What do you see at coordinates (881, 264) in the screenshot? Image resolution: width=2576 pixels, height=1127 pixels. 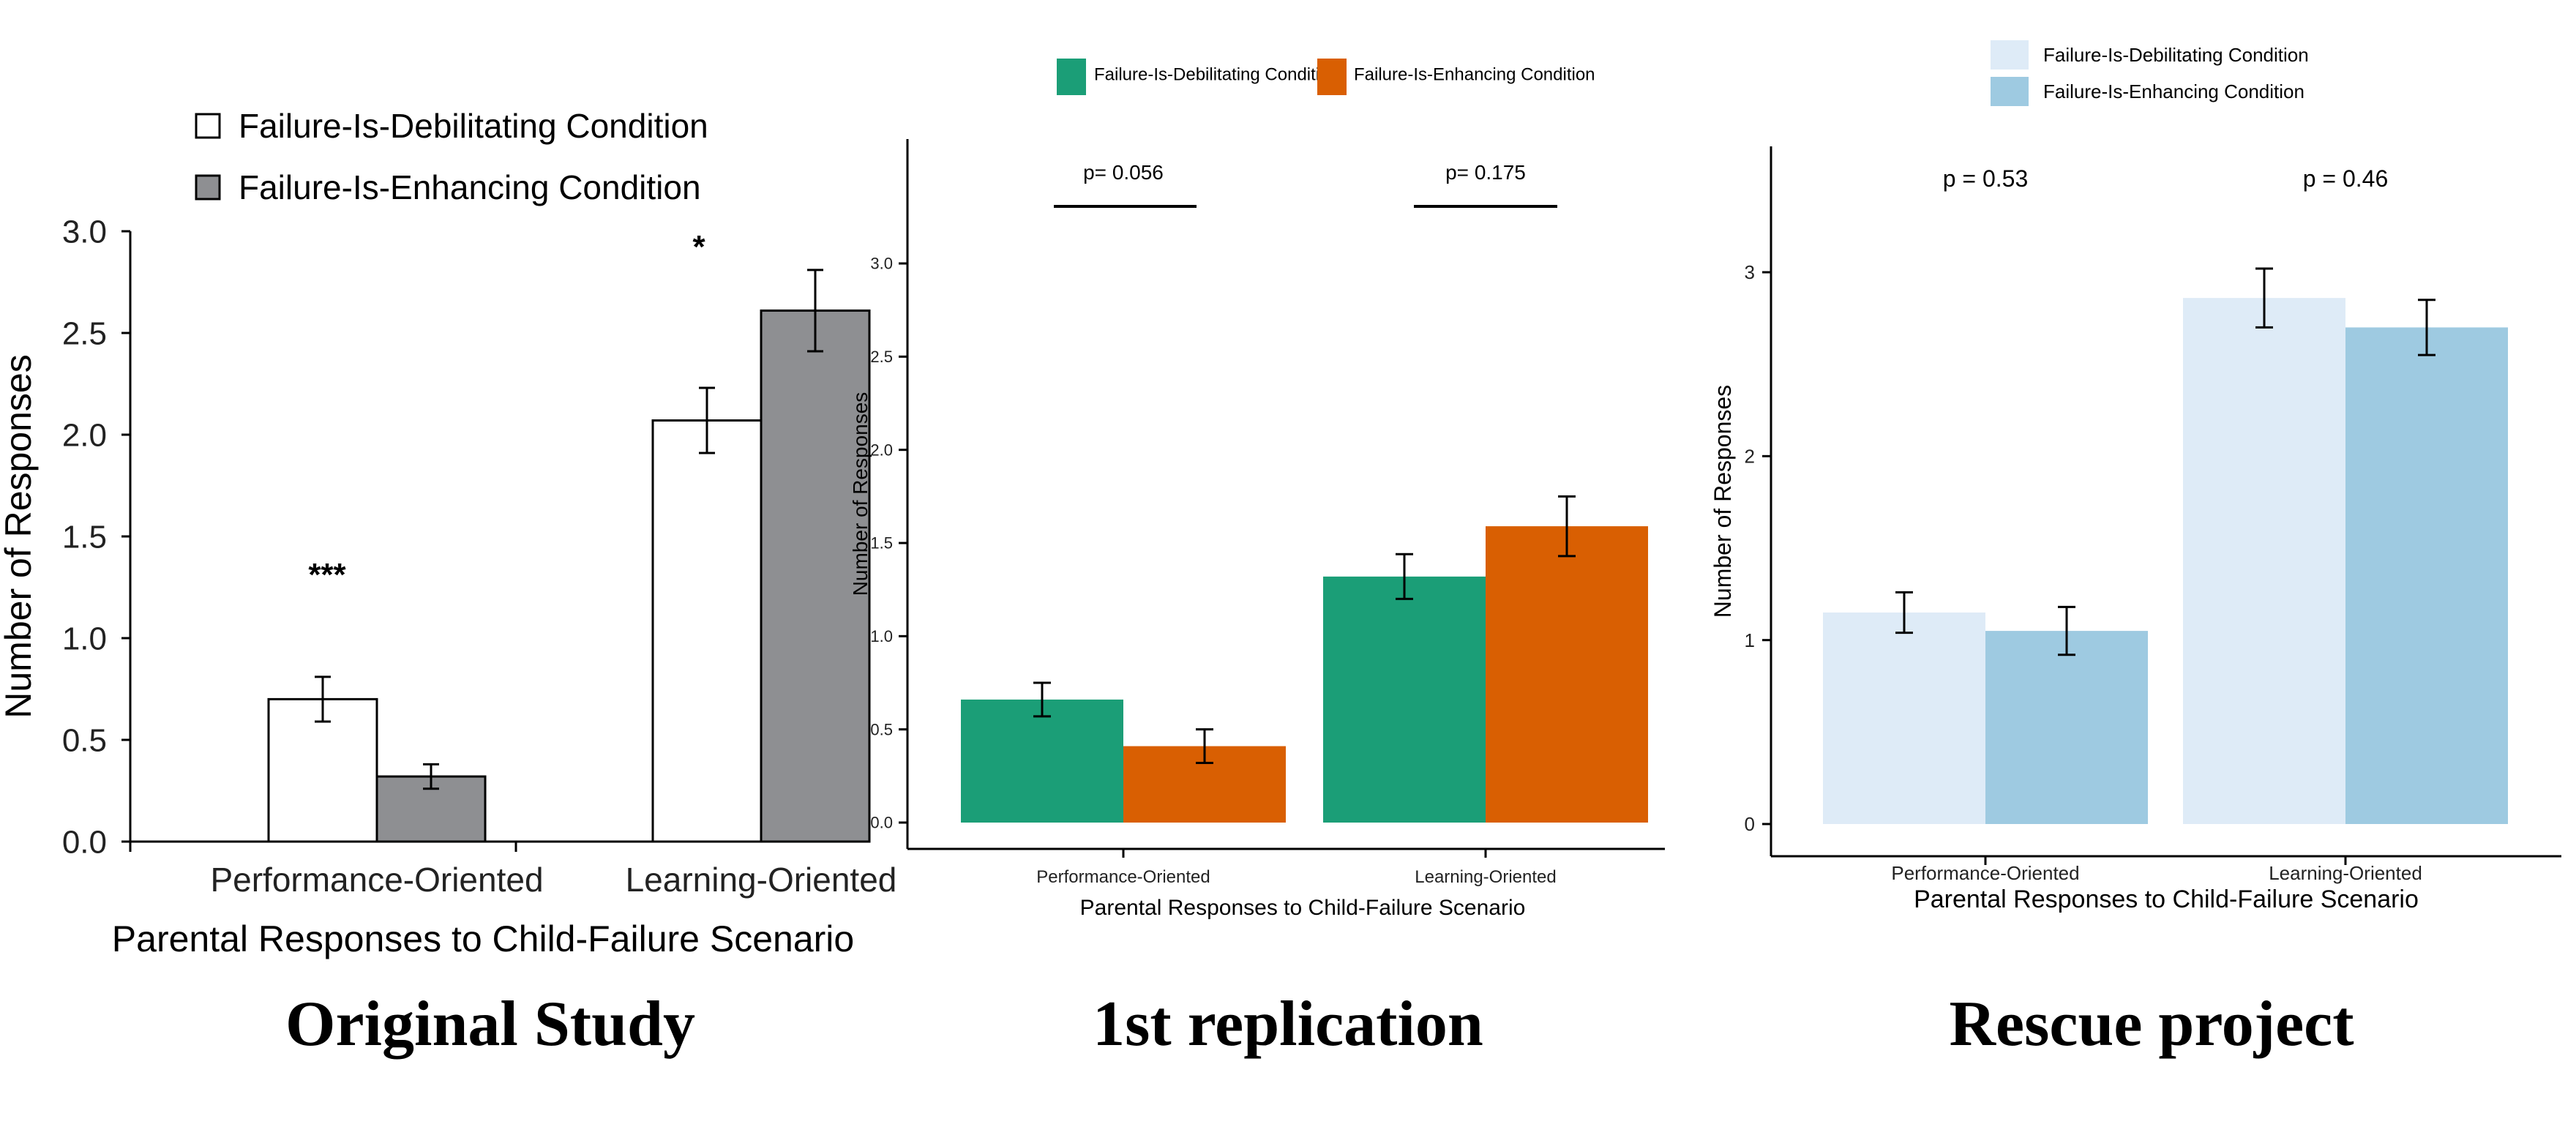 I see `chart-1-y-tick-label: 3.0` at bounding box center [881, 264].